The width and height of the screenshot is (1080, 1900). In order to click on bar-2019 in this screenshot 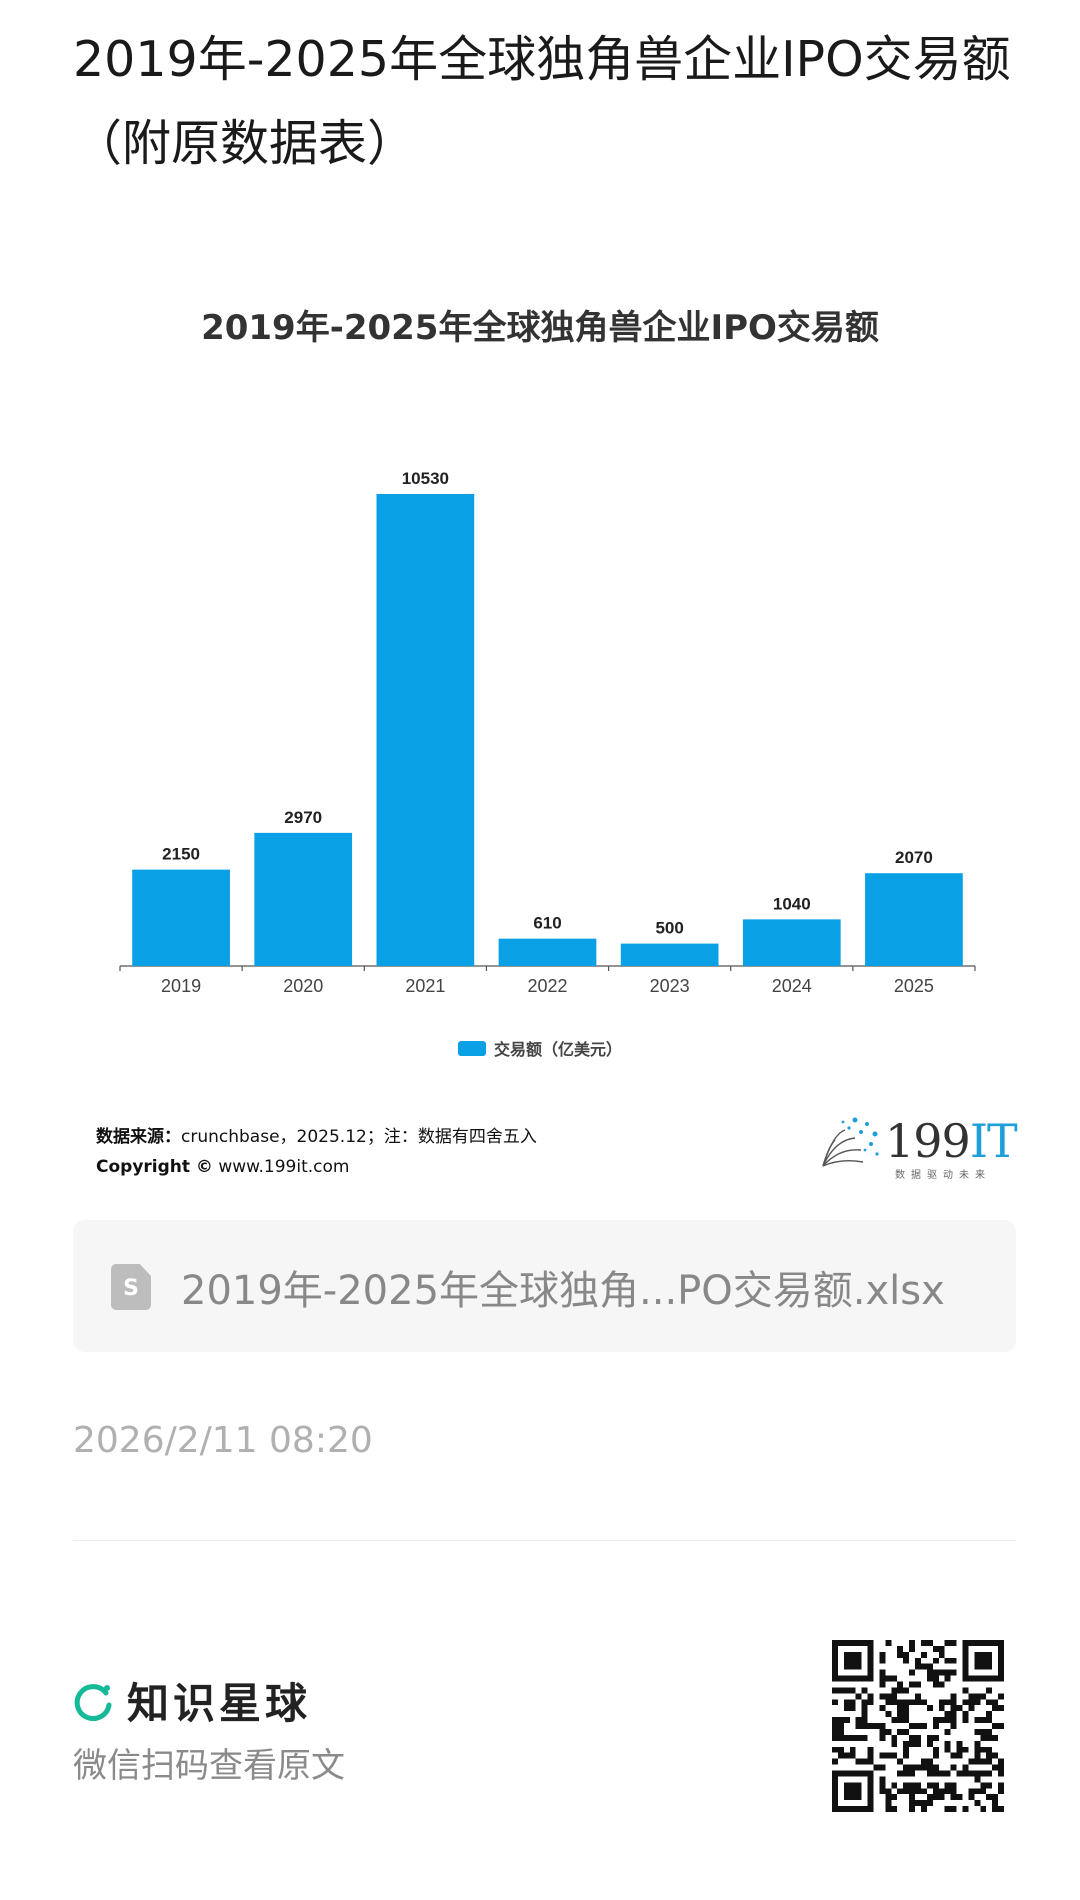, I will do `click(181, 917)`.